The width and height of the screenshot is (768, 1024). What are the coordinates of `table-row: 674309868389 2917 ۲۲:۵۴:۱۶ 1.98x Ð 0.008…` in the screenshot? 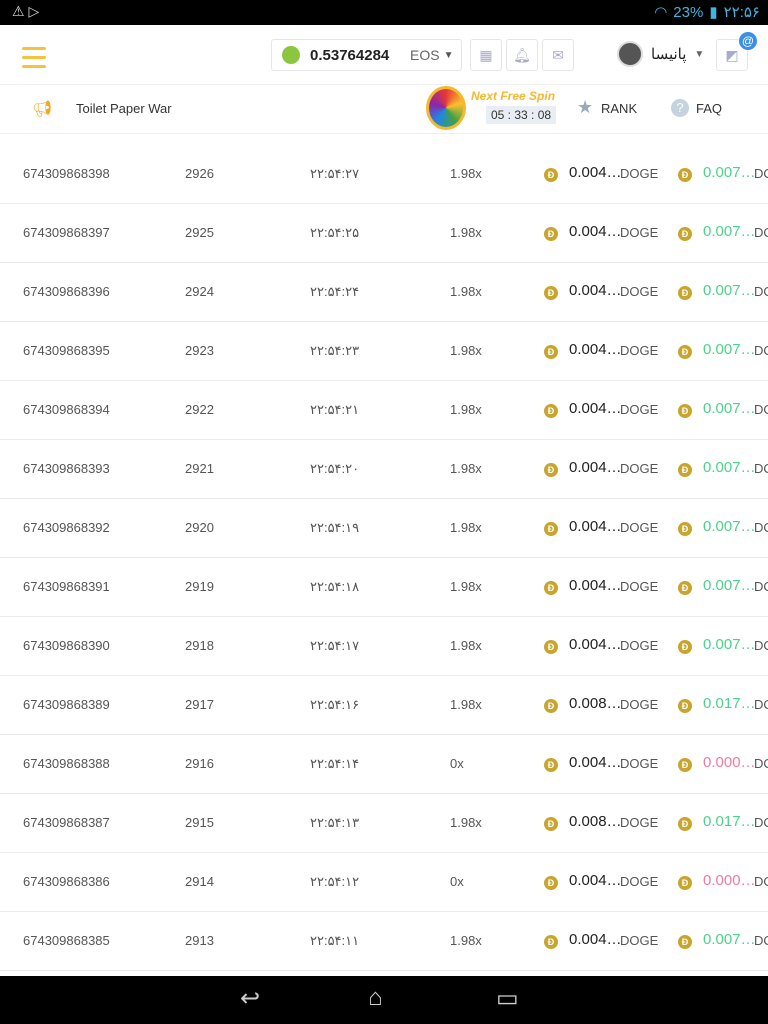 It's located at (384, 705).